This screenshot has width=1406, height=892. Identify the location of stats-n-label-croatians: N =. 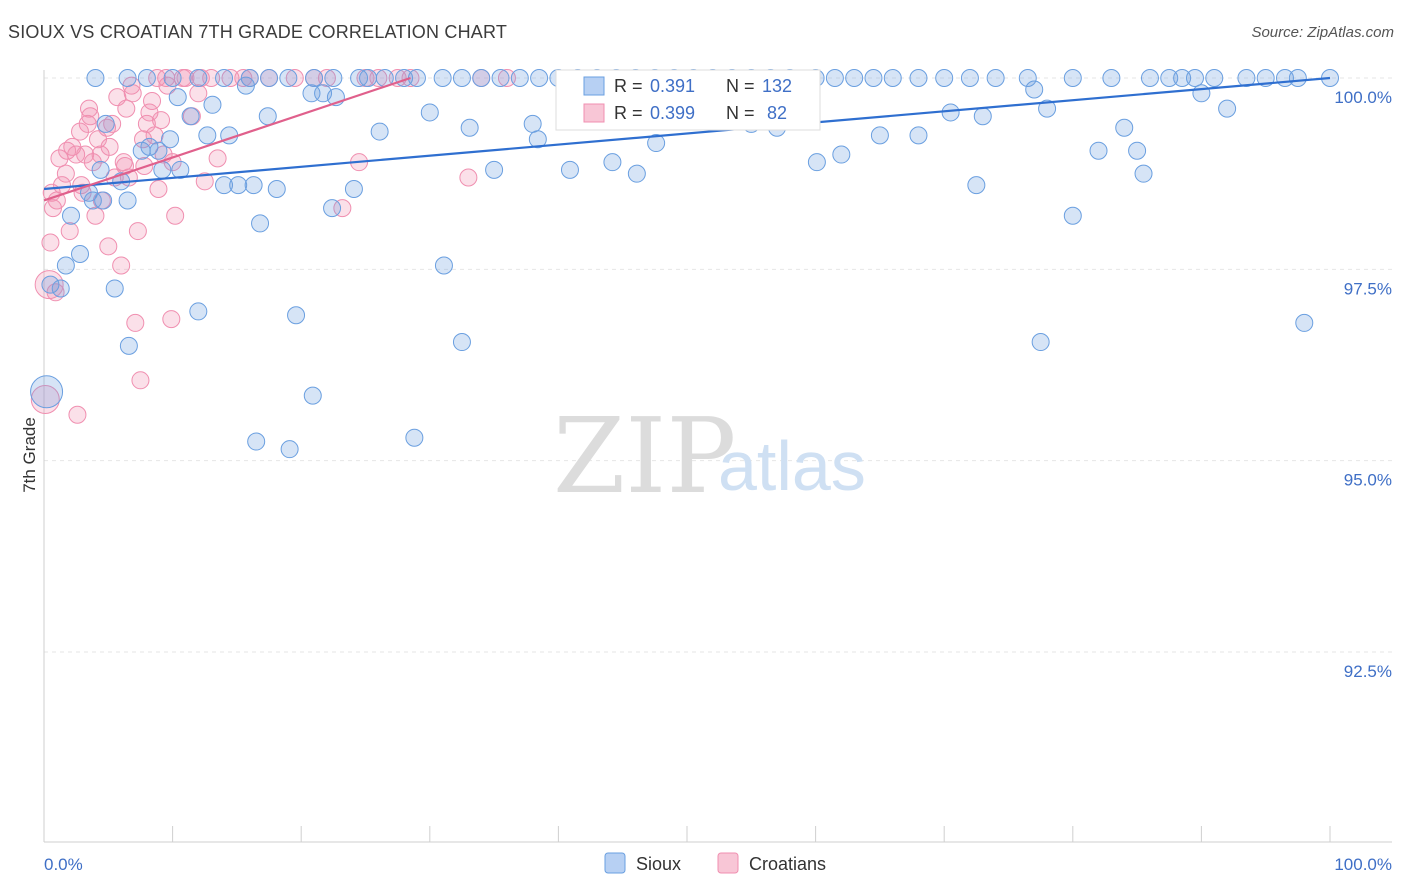
(740, 113).